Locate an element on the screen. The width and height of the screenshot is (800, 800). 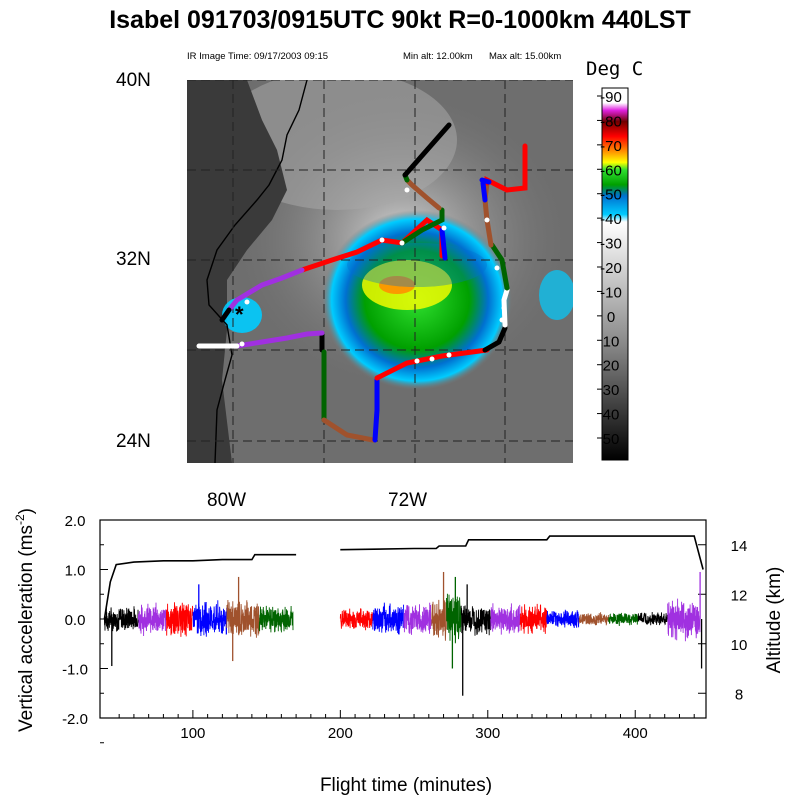
track-waypoints is located at coordinates (373, 275).